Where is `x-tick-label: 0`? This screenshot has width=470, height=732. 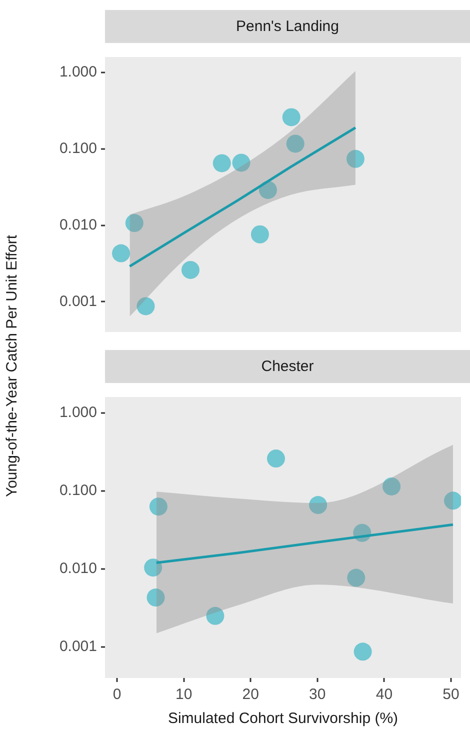 x-tick-label: 0 is located at coordinates (117, 695).